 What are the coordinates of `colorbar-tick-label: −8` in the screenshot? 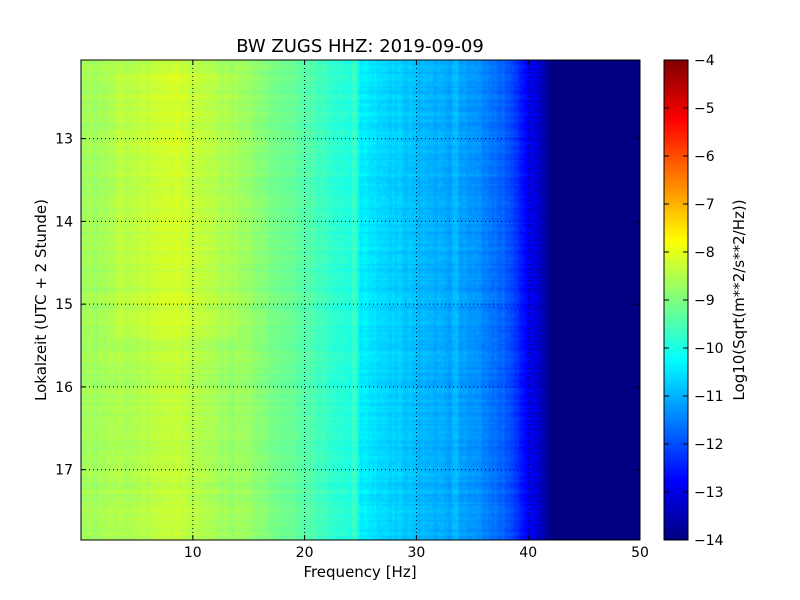 It's located at (704, 253).